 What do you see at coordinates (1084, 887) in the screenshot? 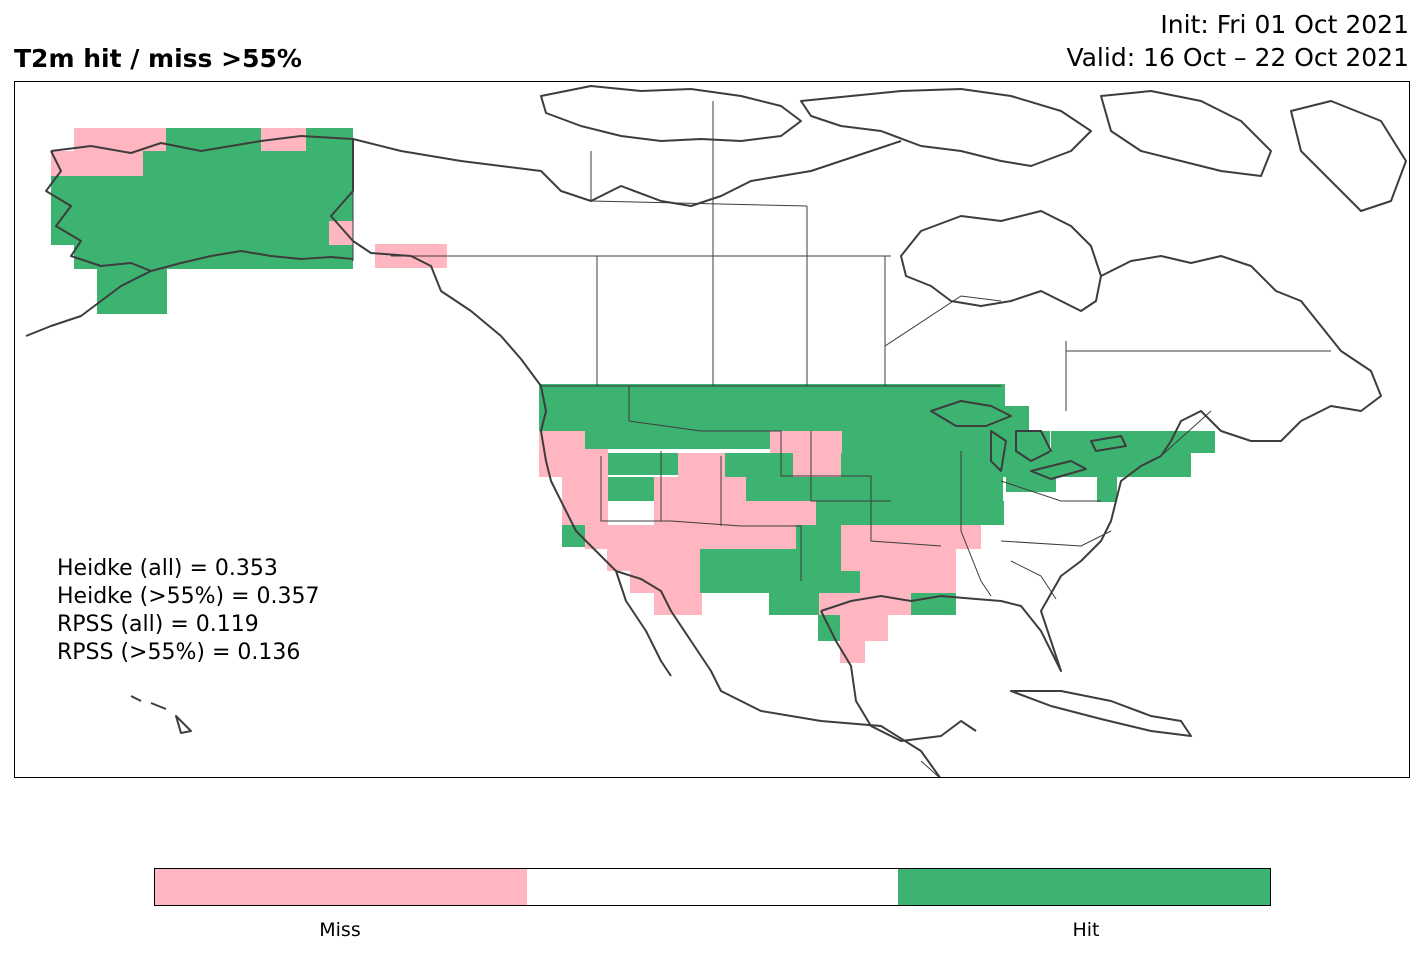
I see `colorbar-segment-hit` at bounding box center [1084, 887].